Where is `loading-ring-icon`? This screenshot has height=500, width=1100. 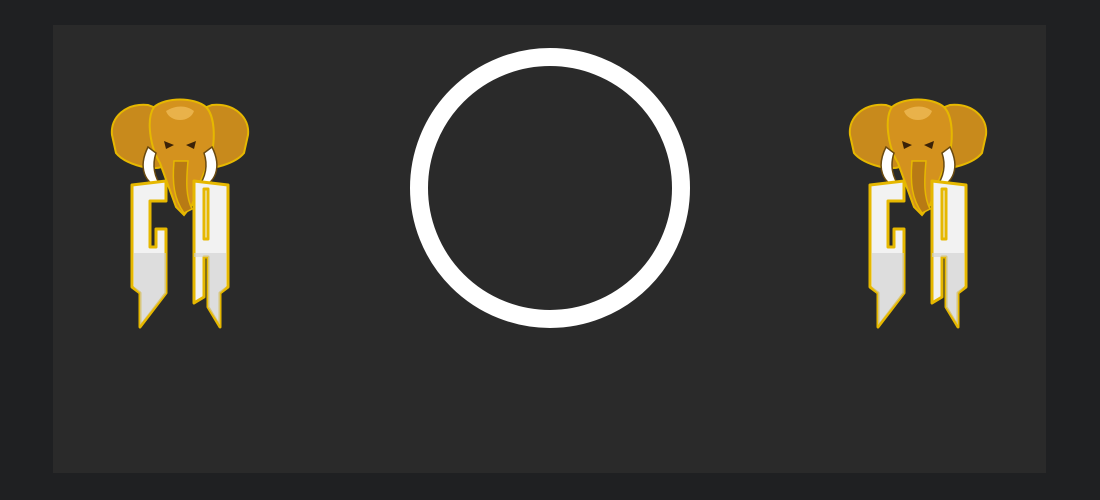 loading-ring-icon is located at coordinates (550, 188).